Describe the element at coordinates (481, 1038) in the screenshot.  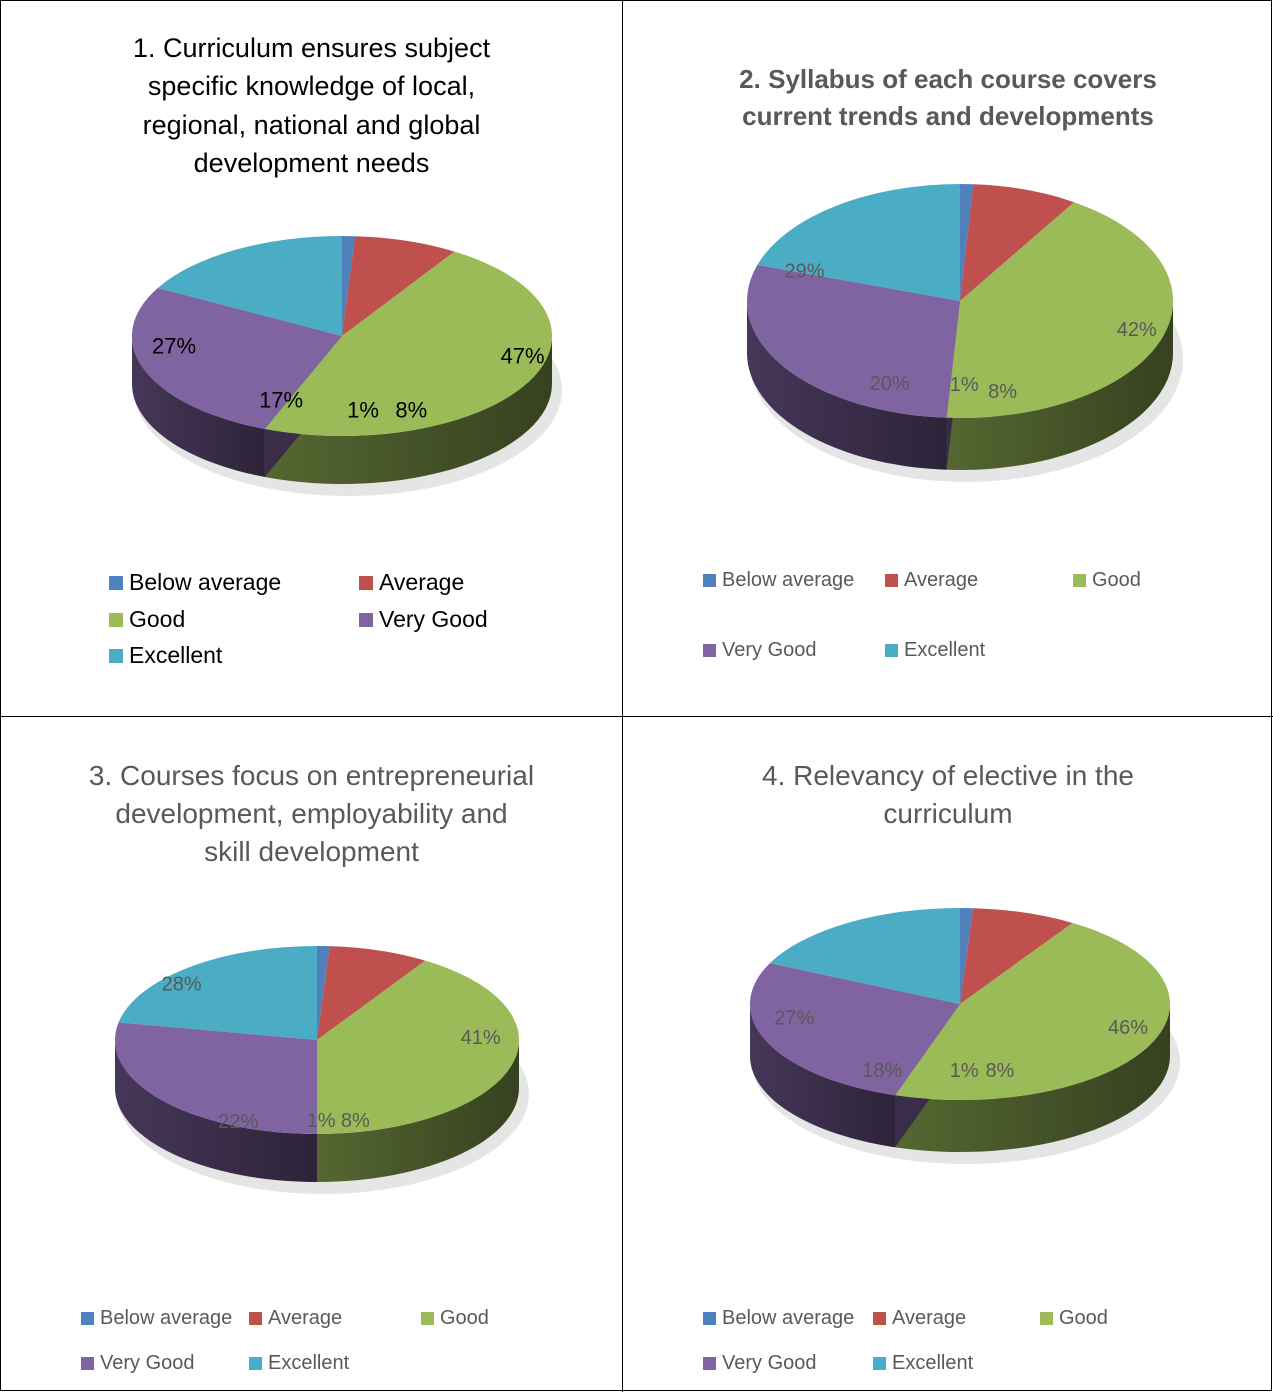
I see `data-label-good: 41%` at that location.